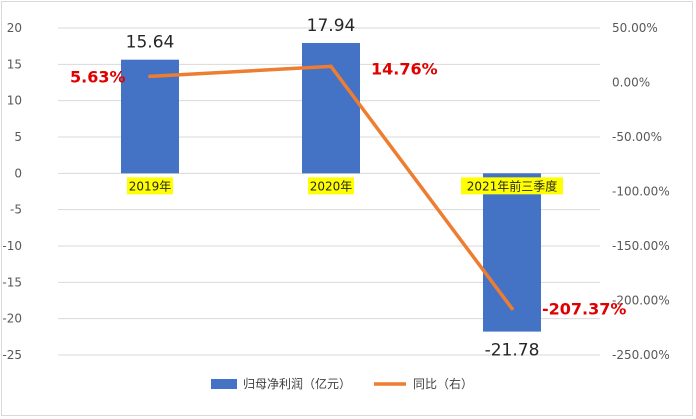 The width and height of the screenshot is (696, 419). Describe the element at coordinates (512, 351) in the screenshot. I see `bar-value-label: -21.78` at that location.